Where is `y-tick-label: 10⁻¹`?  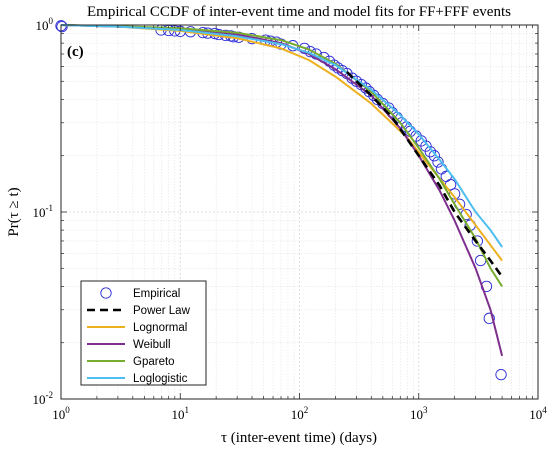 y-tick-label: 10⁻¹ is located at coordinates (43, 211).